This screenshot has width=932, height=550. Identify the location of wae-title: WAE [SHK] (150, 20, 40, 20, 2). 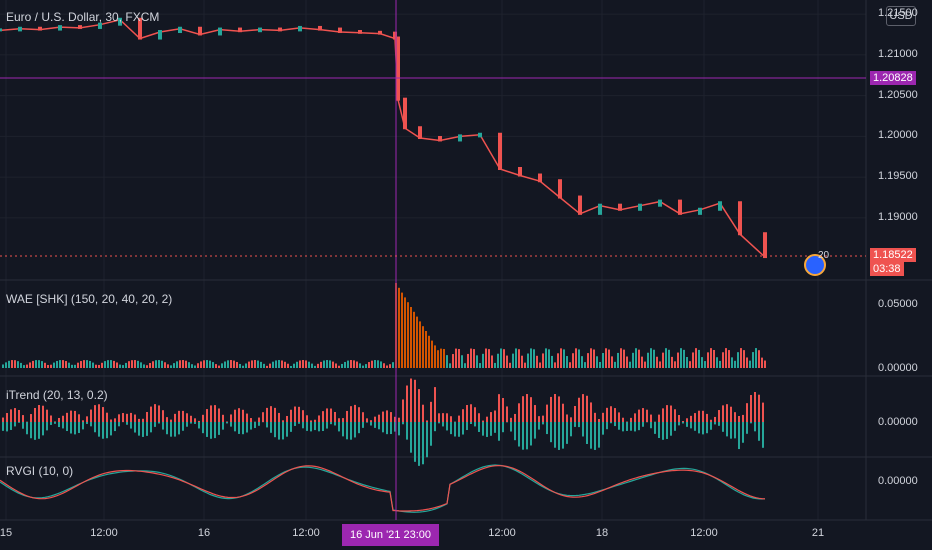
(89, 299).